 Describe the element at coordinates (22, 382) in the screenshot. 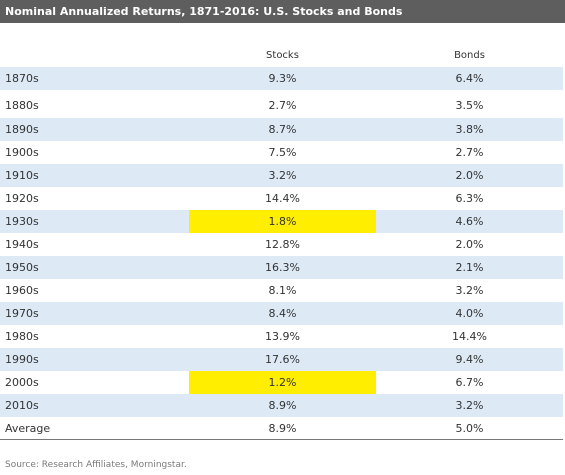

I see `decade-cell: 2000s` at that location.